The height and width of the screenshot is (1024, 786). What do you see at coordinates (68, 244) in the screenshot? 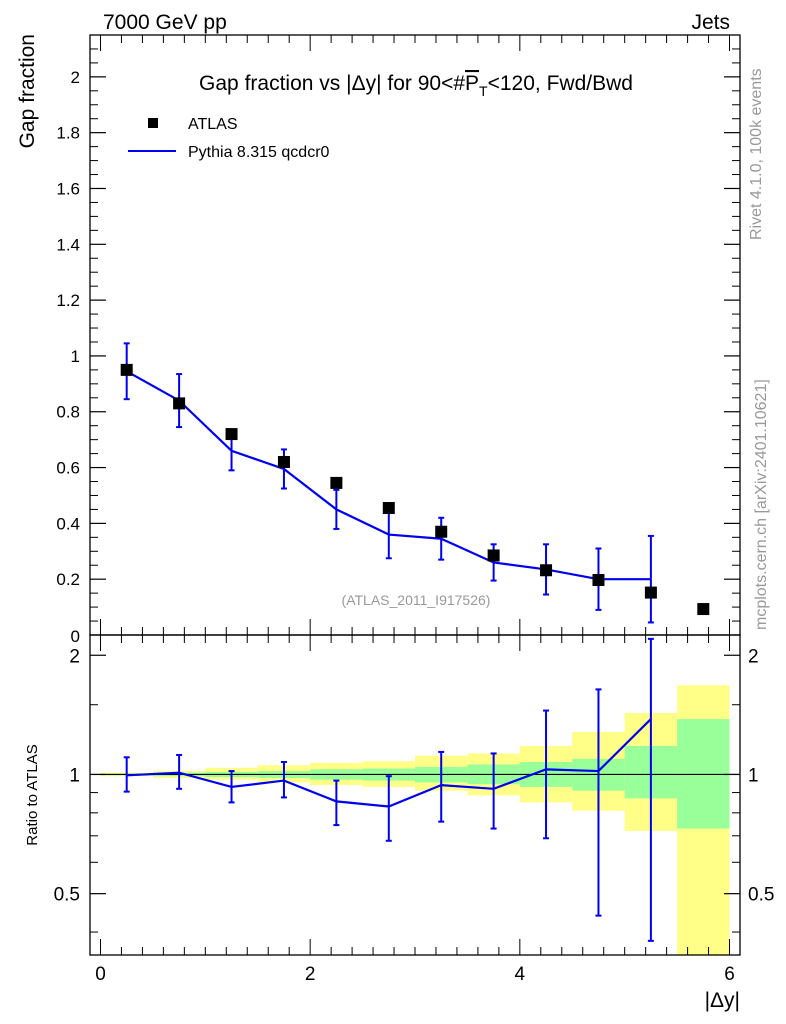
I see `main-y-tick-label: 1.4` at bounding box center [68, 244].